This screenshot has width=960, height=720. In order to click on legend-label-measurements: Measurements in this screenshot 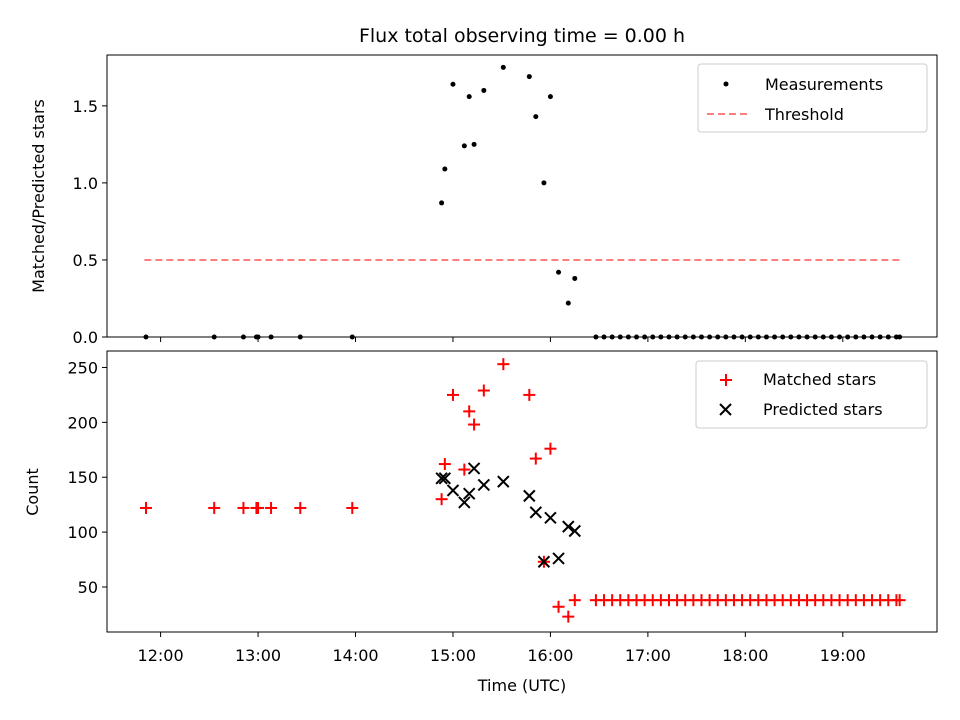, I will do `click(824, 84)`.